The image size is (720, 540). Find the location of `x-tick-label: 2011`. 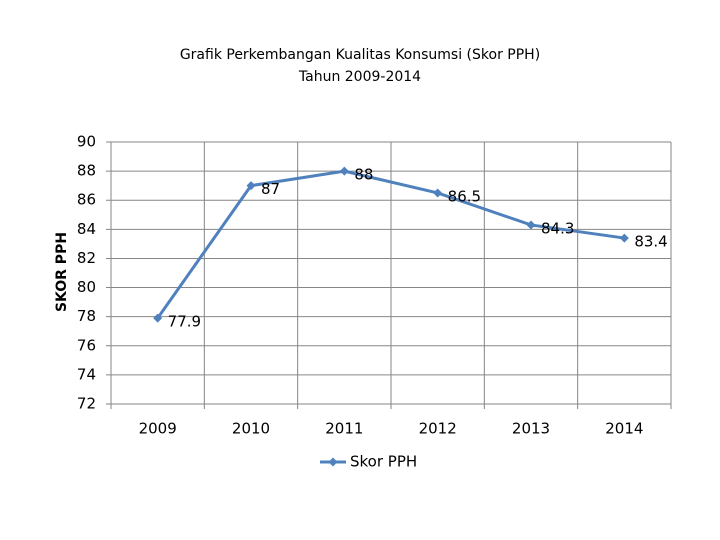

x-tick-label: 2011 is located at coordinates (344, 429).